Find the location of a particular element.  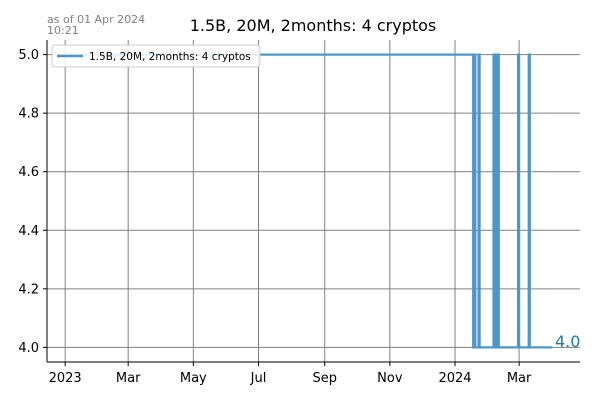

x-tick-label: Jul is located at coordinates (258, 378).